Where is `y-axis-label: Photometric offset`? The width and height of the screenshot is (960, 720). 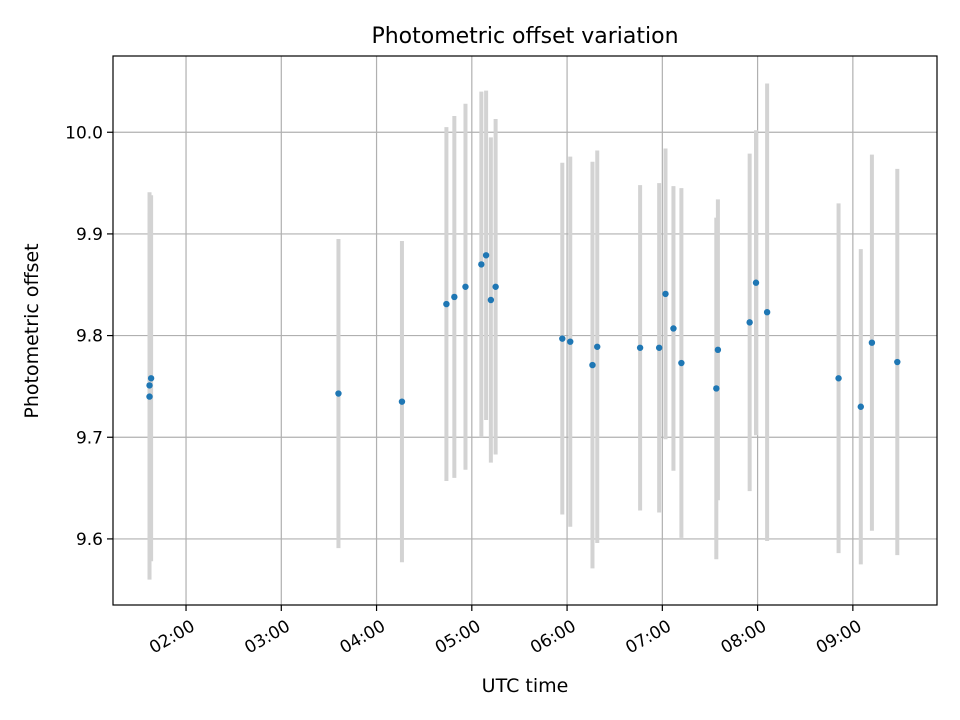 y-axis-label: Photometric offset is located at coordinates (32, 330).